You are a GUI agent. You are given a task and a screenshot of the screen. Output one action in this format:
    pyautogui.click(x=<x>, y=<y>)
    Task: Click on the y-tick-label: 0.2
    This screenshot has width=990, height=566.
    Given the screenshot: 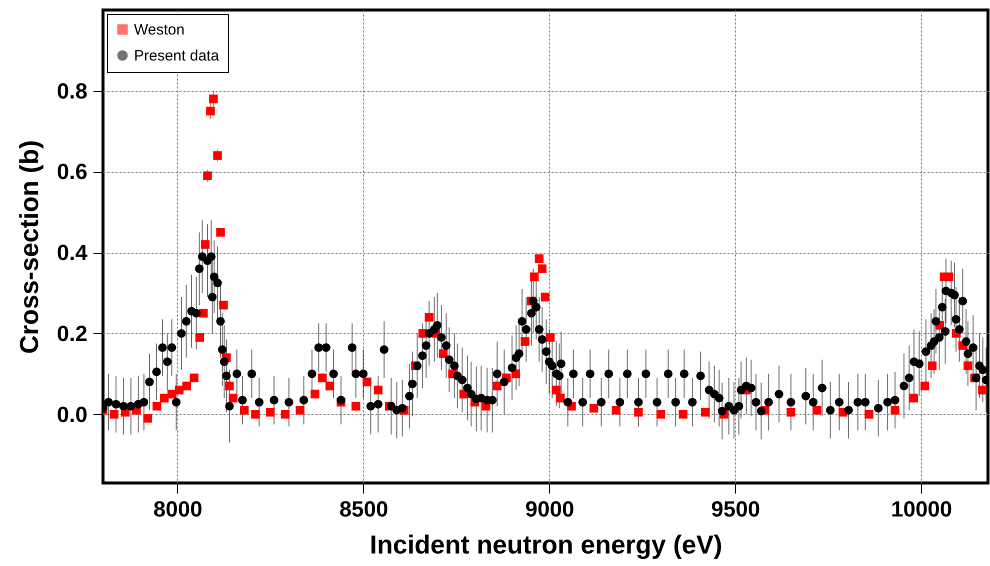 What is the action you would take?
    pyautogui.click(x=72, y=333)
    